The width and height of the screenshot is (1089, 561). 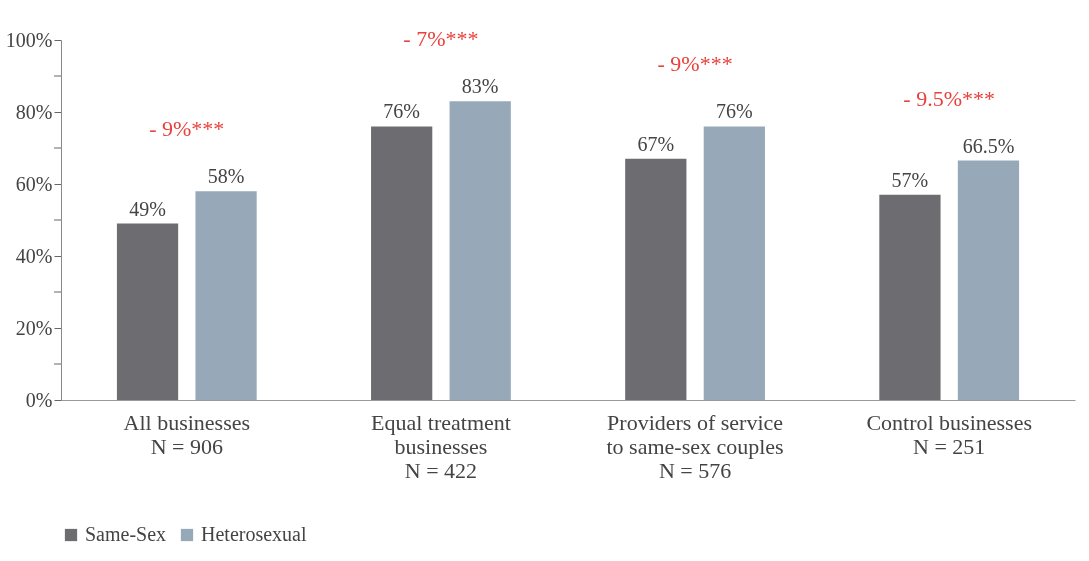 I want to click on y-tick-label: 0%, so click(x=39, y=399).